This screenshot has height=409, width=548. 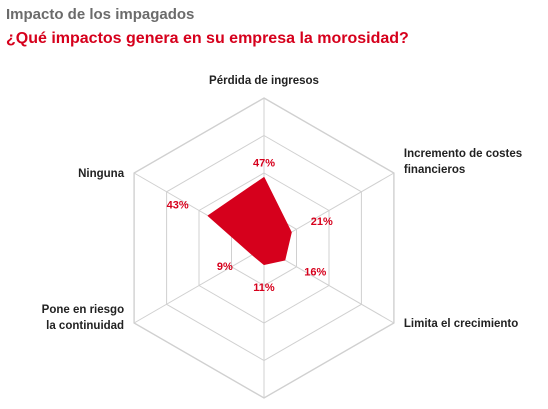 I want to click on value-label-2: 16%, so click(x=315, y=272).